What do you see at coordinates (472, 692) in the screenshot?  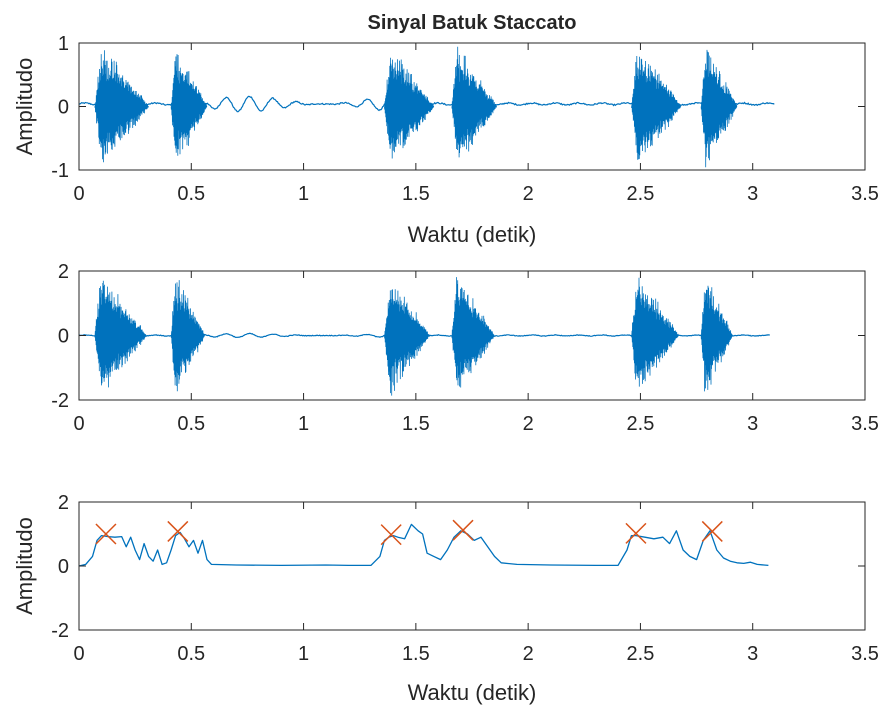 I see `xlabel-envelope: Waktu (detik)` at bounding box center [472, 692].